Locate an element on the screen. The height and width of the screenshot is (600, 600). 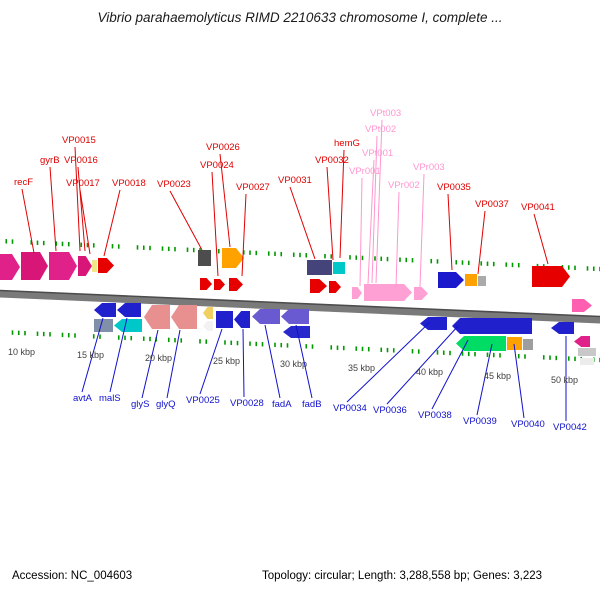
gene-label: VP0037 is located at coordinates (492, 204).